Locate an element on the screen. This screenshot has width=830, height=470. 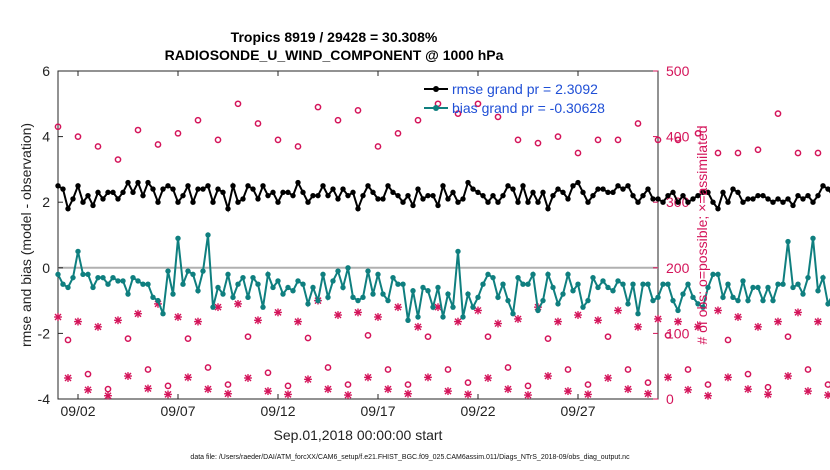
legend-rmse-marker is located at coordinates (436, 89).